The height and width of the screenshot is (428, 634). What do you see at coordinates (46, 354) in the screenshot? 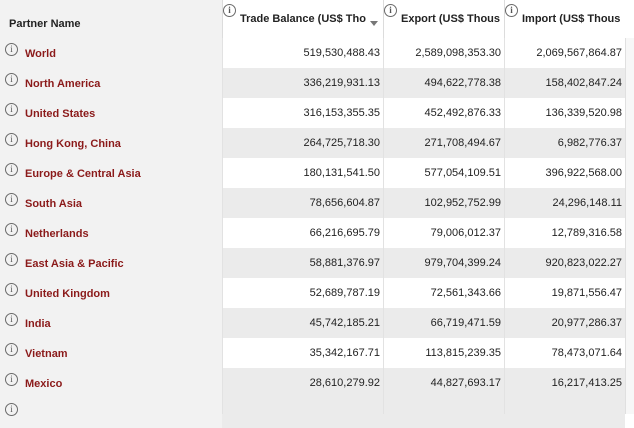
I see `partner-name-link: Vietnam` at bounding box center [46, 354].